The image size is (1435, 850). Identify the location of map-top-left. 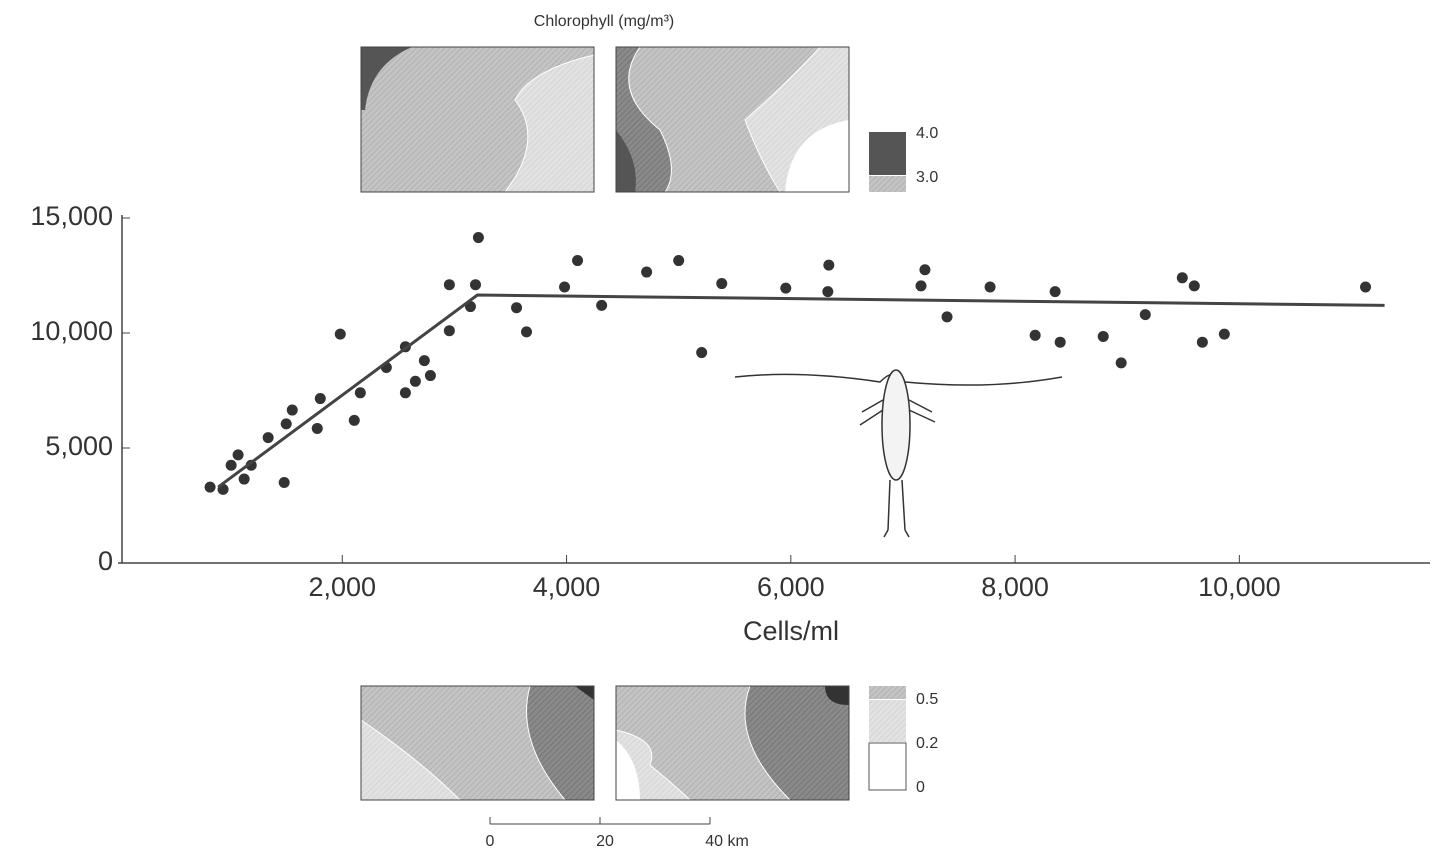
(477, 119).